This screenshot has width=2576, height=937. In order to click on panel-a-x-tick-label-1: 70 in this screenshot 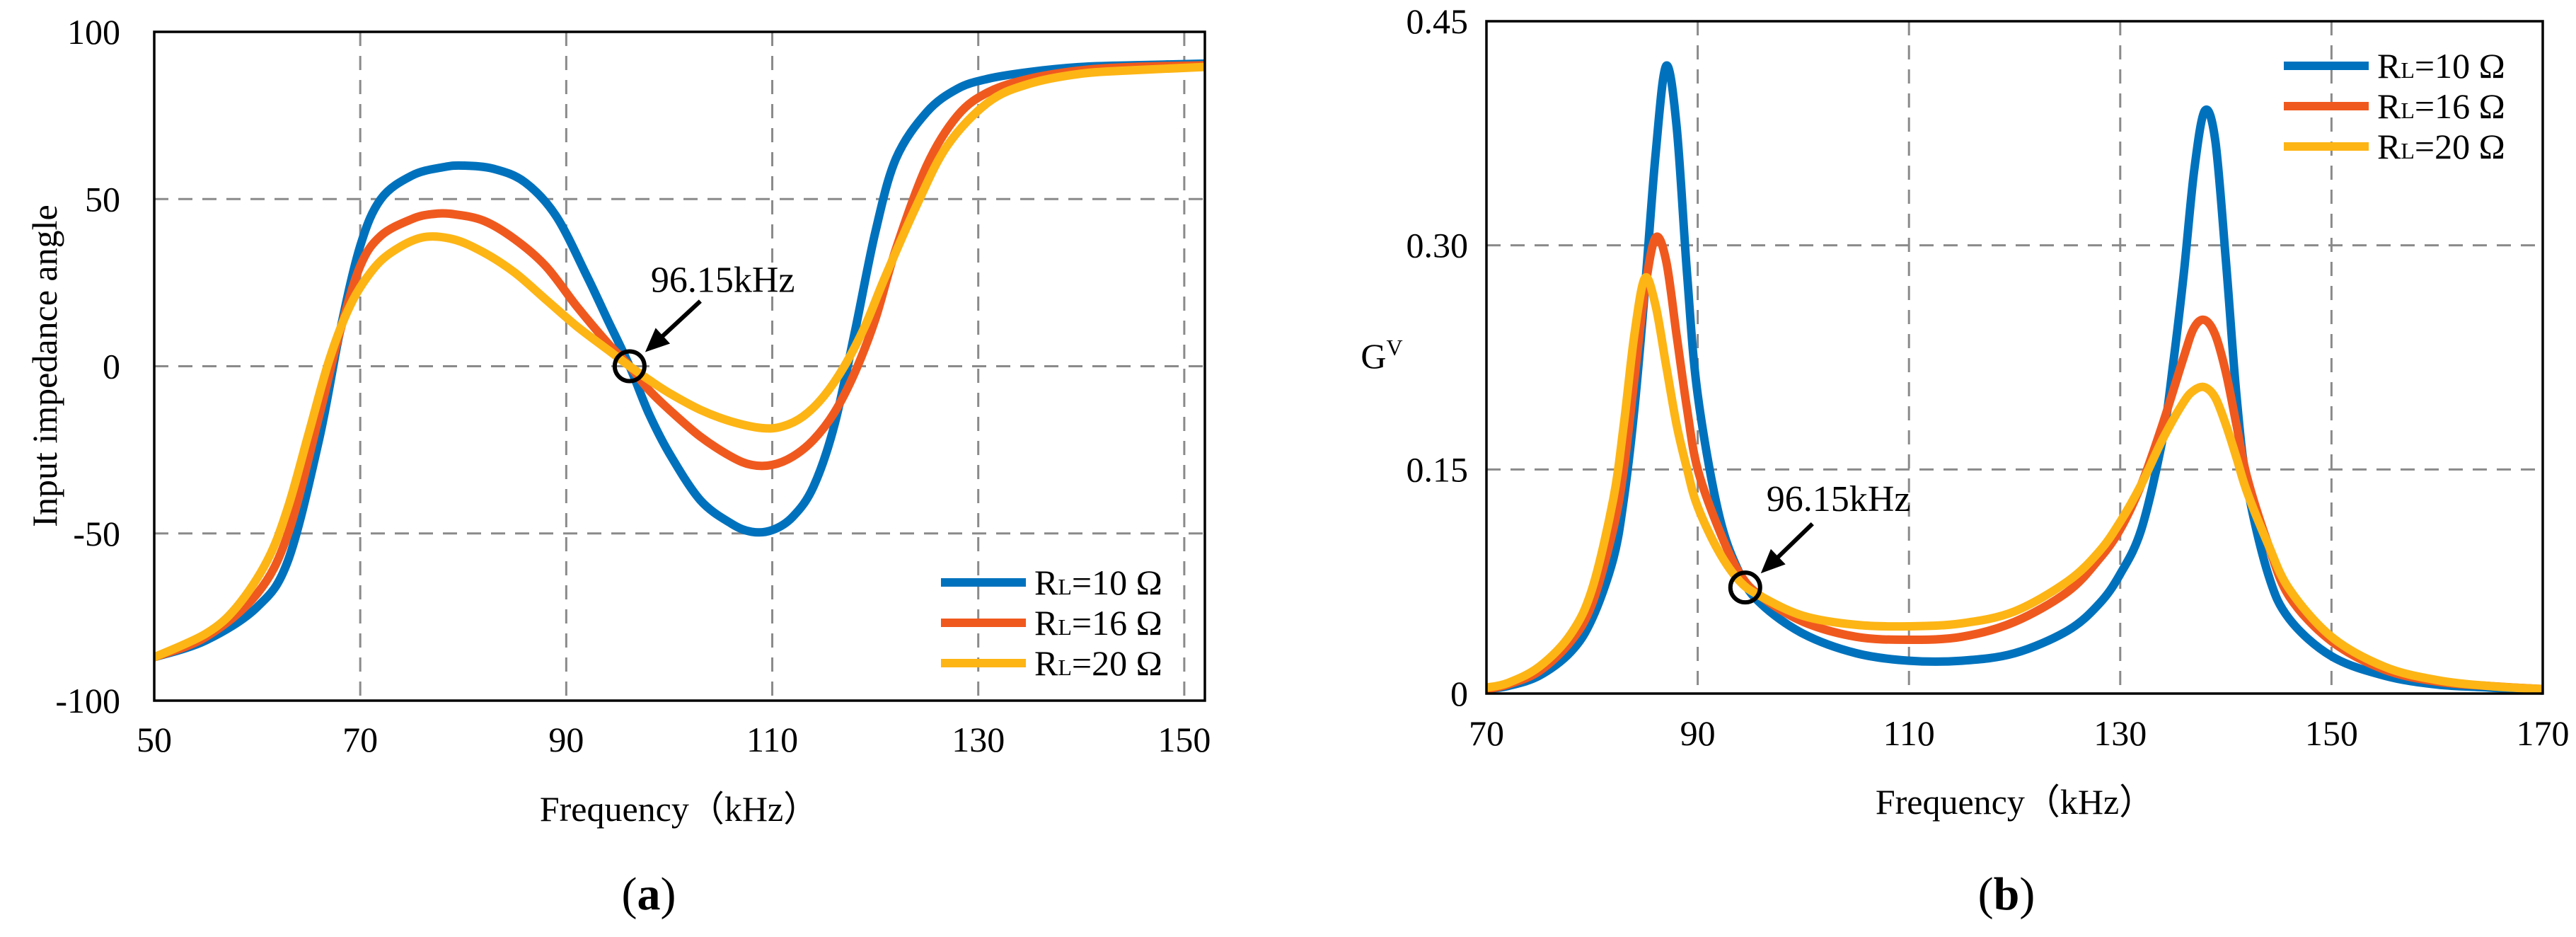, I will do `click(360, 739)`.